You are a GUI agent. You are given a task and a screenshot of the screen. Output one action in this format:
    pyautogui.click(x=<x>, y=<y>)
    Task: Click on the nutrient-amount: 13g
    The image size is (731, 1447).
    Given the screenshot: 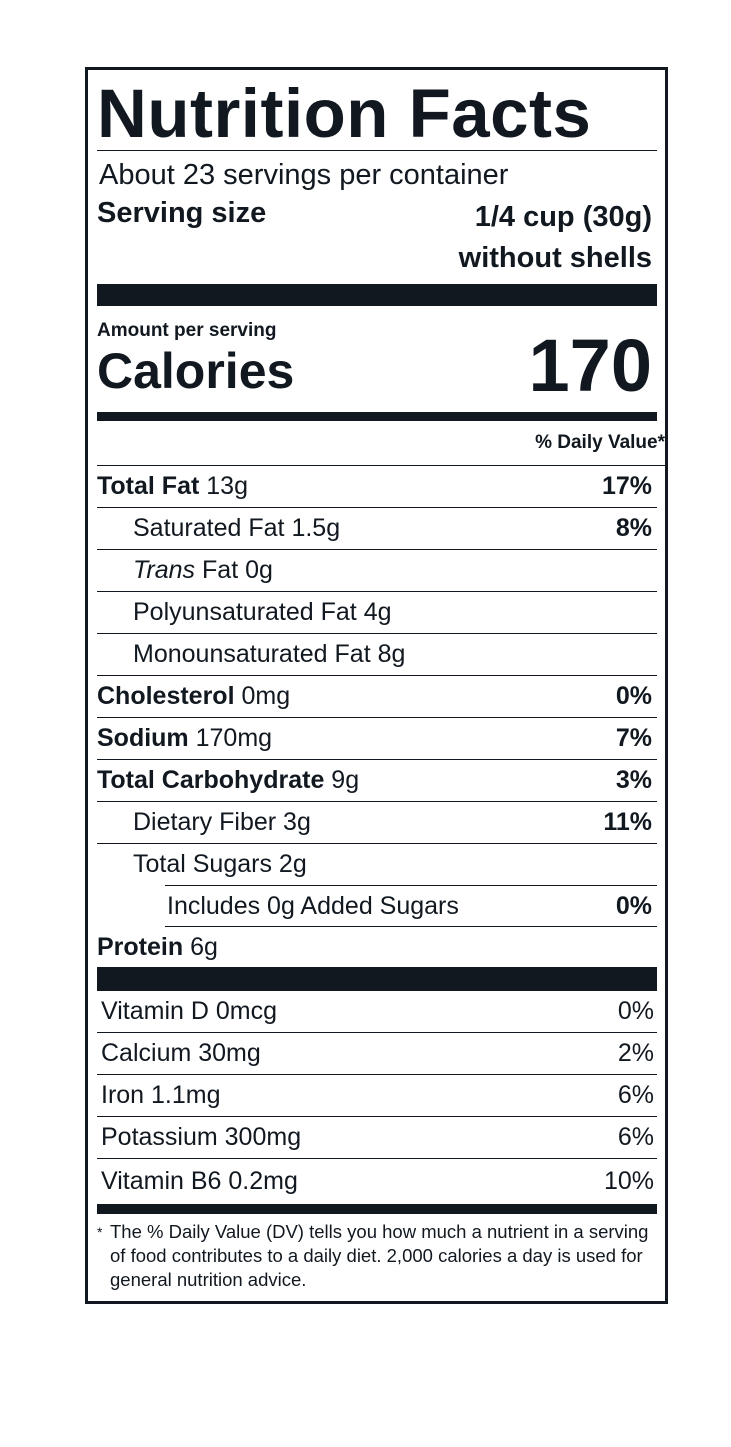 What is the action you would take?
    pyautogui.click(x=227, y=486)
    